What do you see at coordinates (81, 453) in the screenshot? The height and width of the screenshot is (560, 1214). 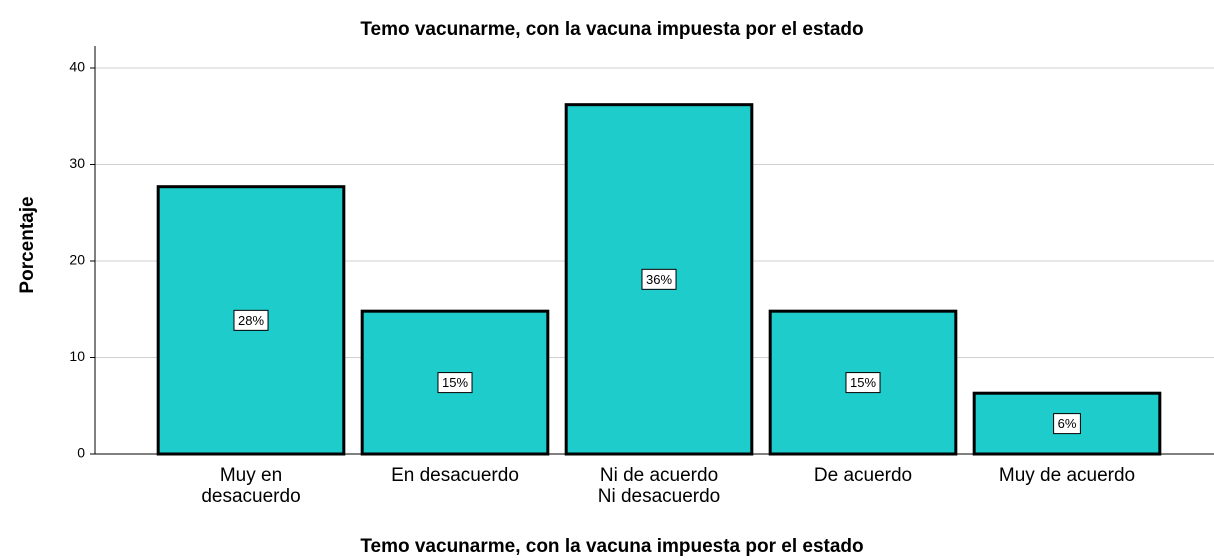 I see `y-tick-label: 0` at bounding box center [81, 453].